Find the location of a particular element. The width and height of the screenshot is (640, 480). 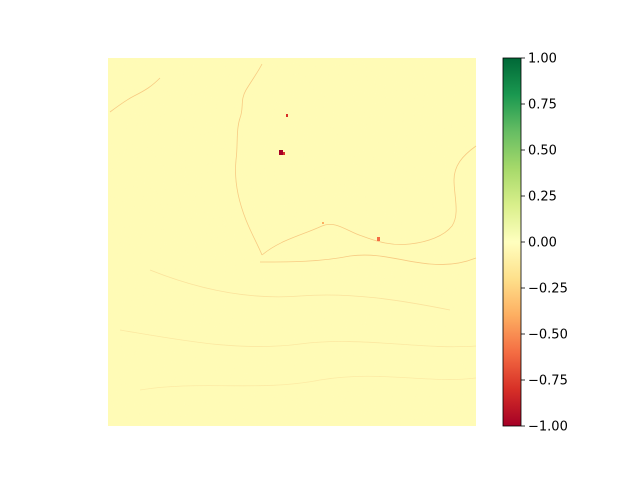

feature-river-channel is located at coordinates (369, 200).